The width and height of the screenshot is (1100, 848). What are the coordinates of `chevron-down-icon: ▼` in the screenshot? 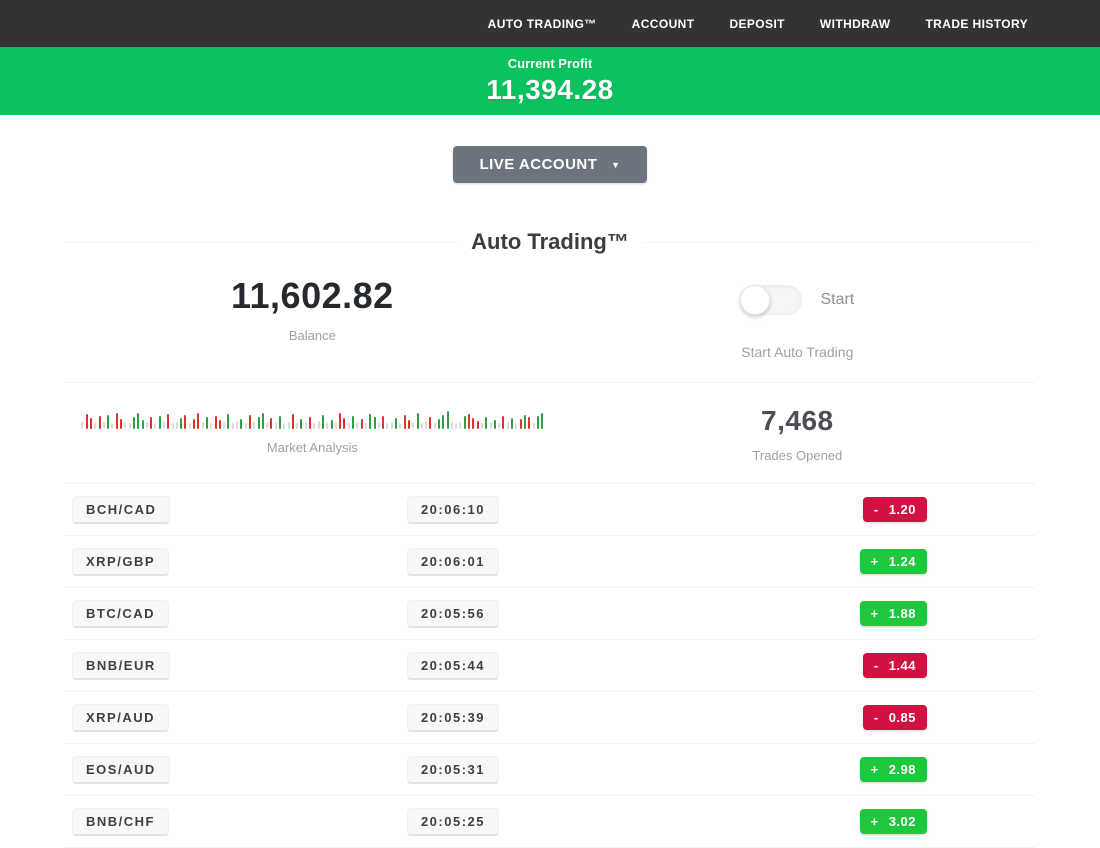 It's located at (616, 165).